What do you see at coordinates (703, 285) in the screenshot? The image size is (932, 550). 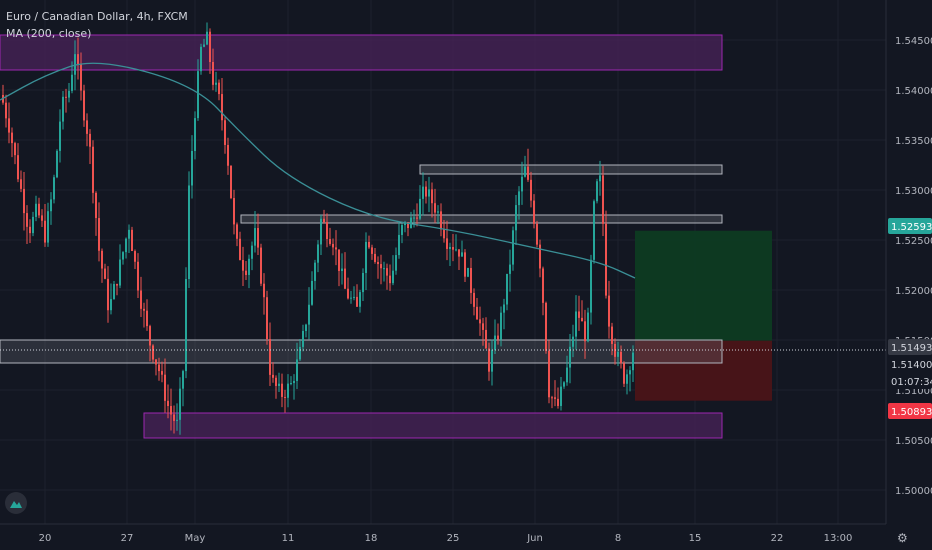 I see `take-profit-zone` at bounding box center [703, 285].